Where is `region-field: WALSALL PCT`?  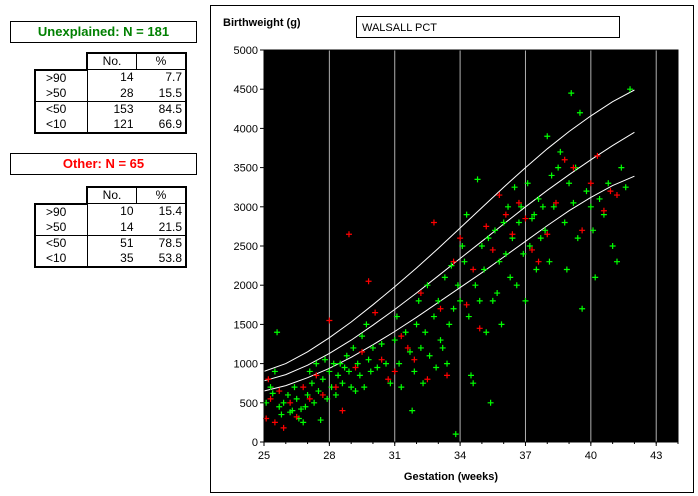
region-field: WALSALL PCT is located at coordinates (488, 27).